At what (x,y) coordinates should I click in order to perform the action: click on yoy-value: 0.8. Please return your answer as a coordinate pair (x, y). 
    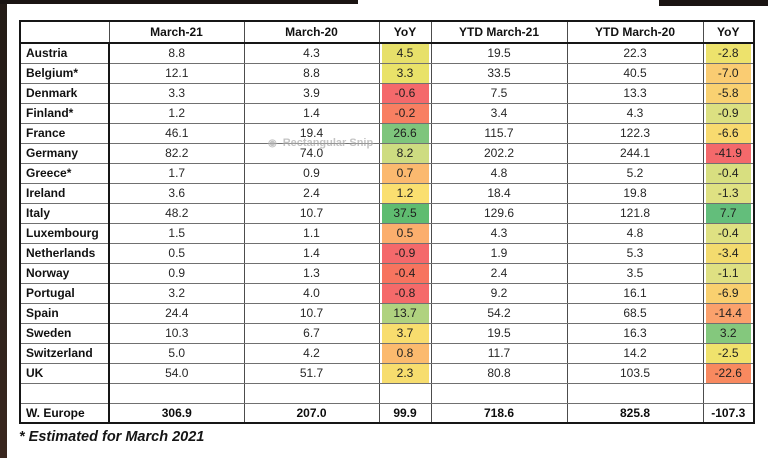
    Looking at the image, I should click on (405, 352).